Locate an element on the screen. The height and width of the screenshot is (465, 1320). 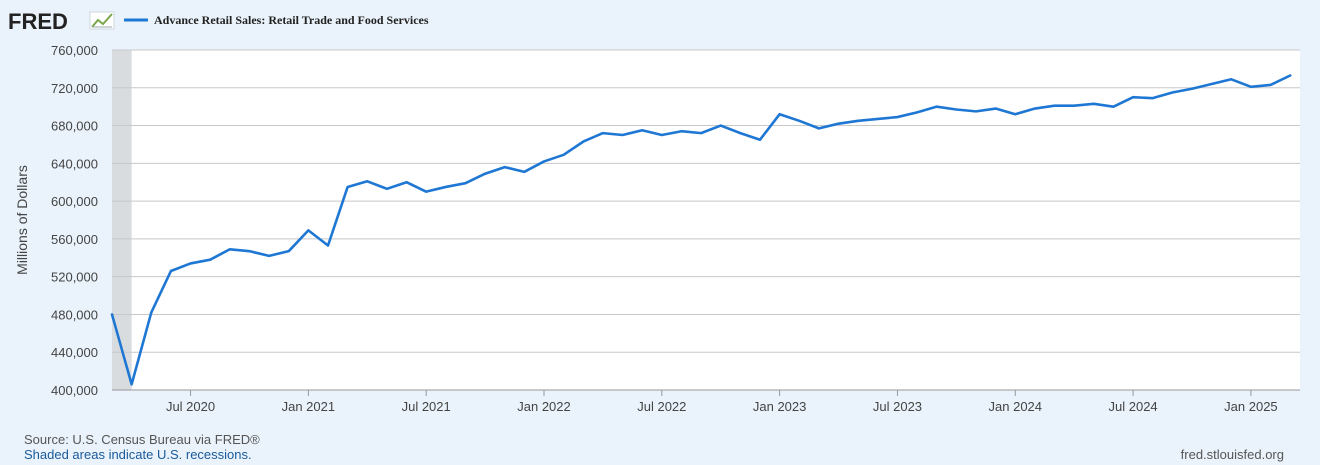
x-tick-label: Jul 2020 is located at coordinates (190, 406).